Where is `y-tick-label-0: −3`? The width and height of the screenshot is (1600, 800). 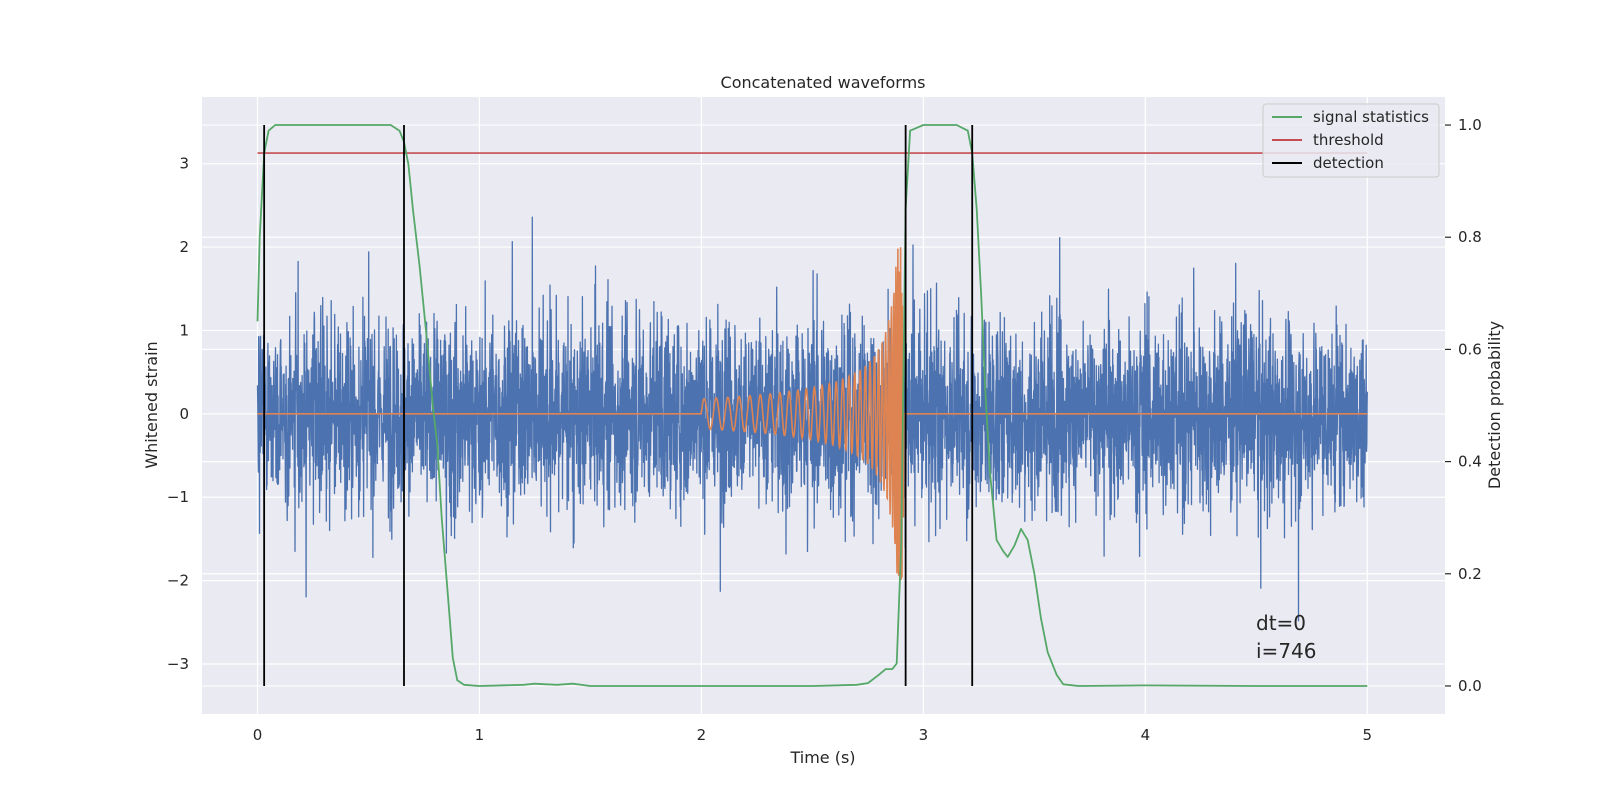 y-tick-label-0: −3 is located at coordinates (178, 664).